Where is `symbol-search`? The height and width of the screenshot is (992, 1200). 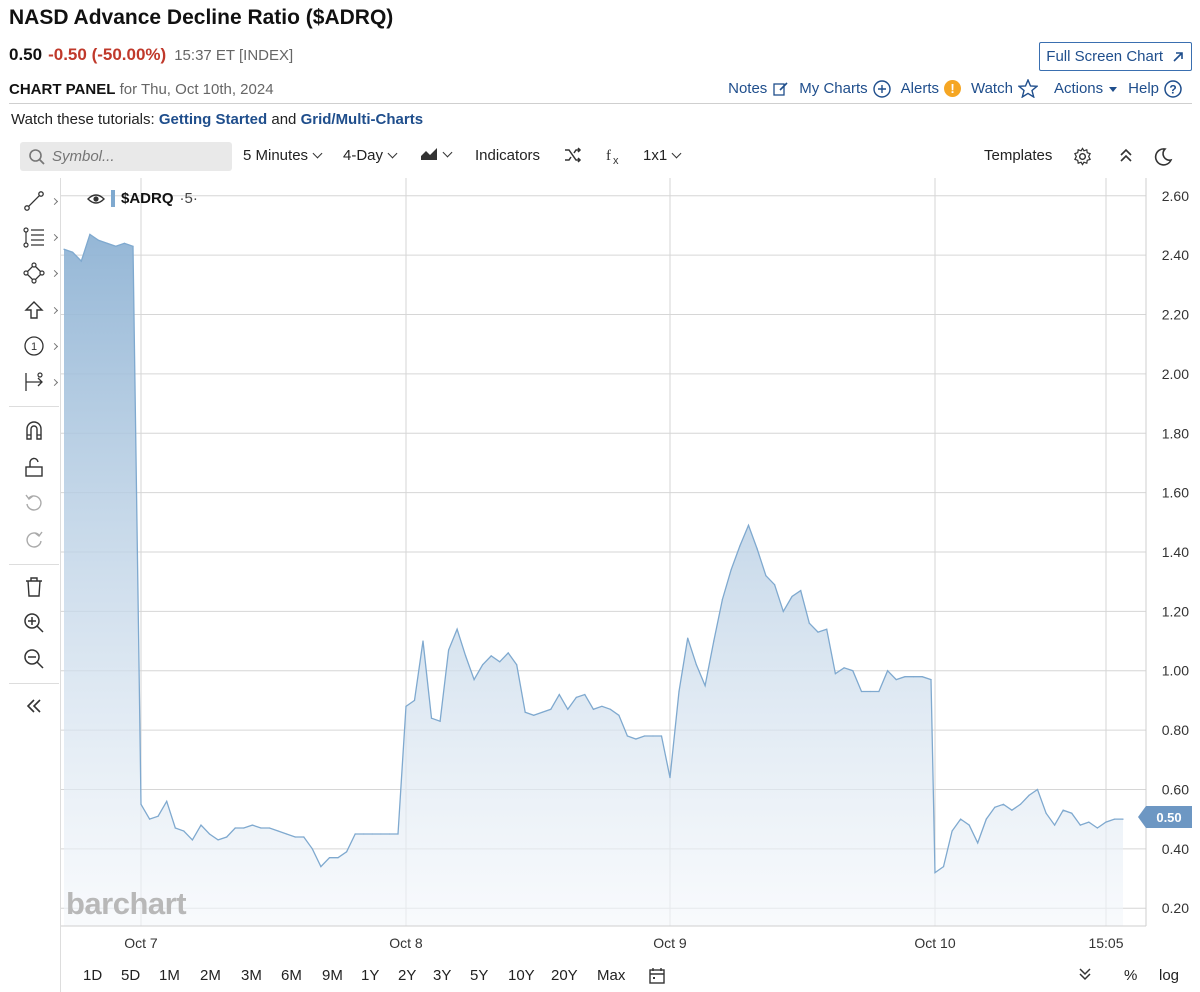 symbol-search is located at coordinates (126, 156).